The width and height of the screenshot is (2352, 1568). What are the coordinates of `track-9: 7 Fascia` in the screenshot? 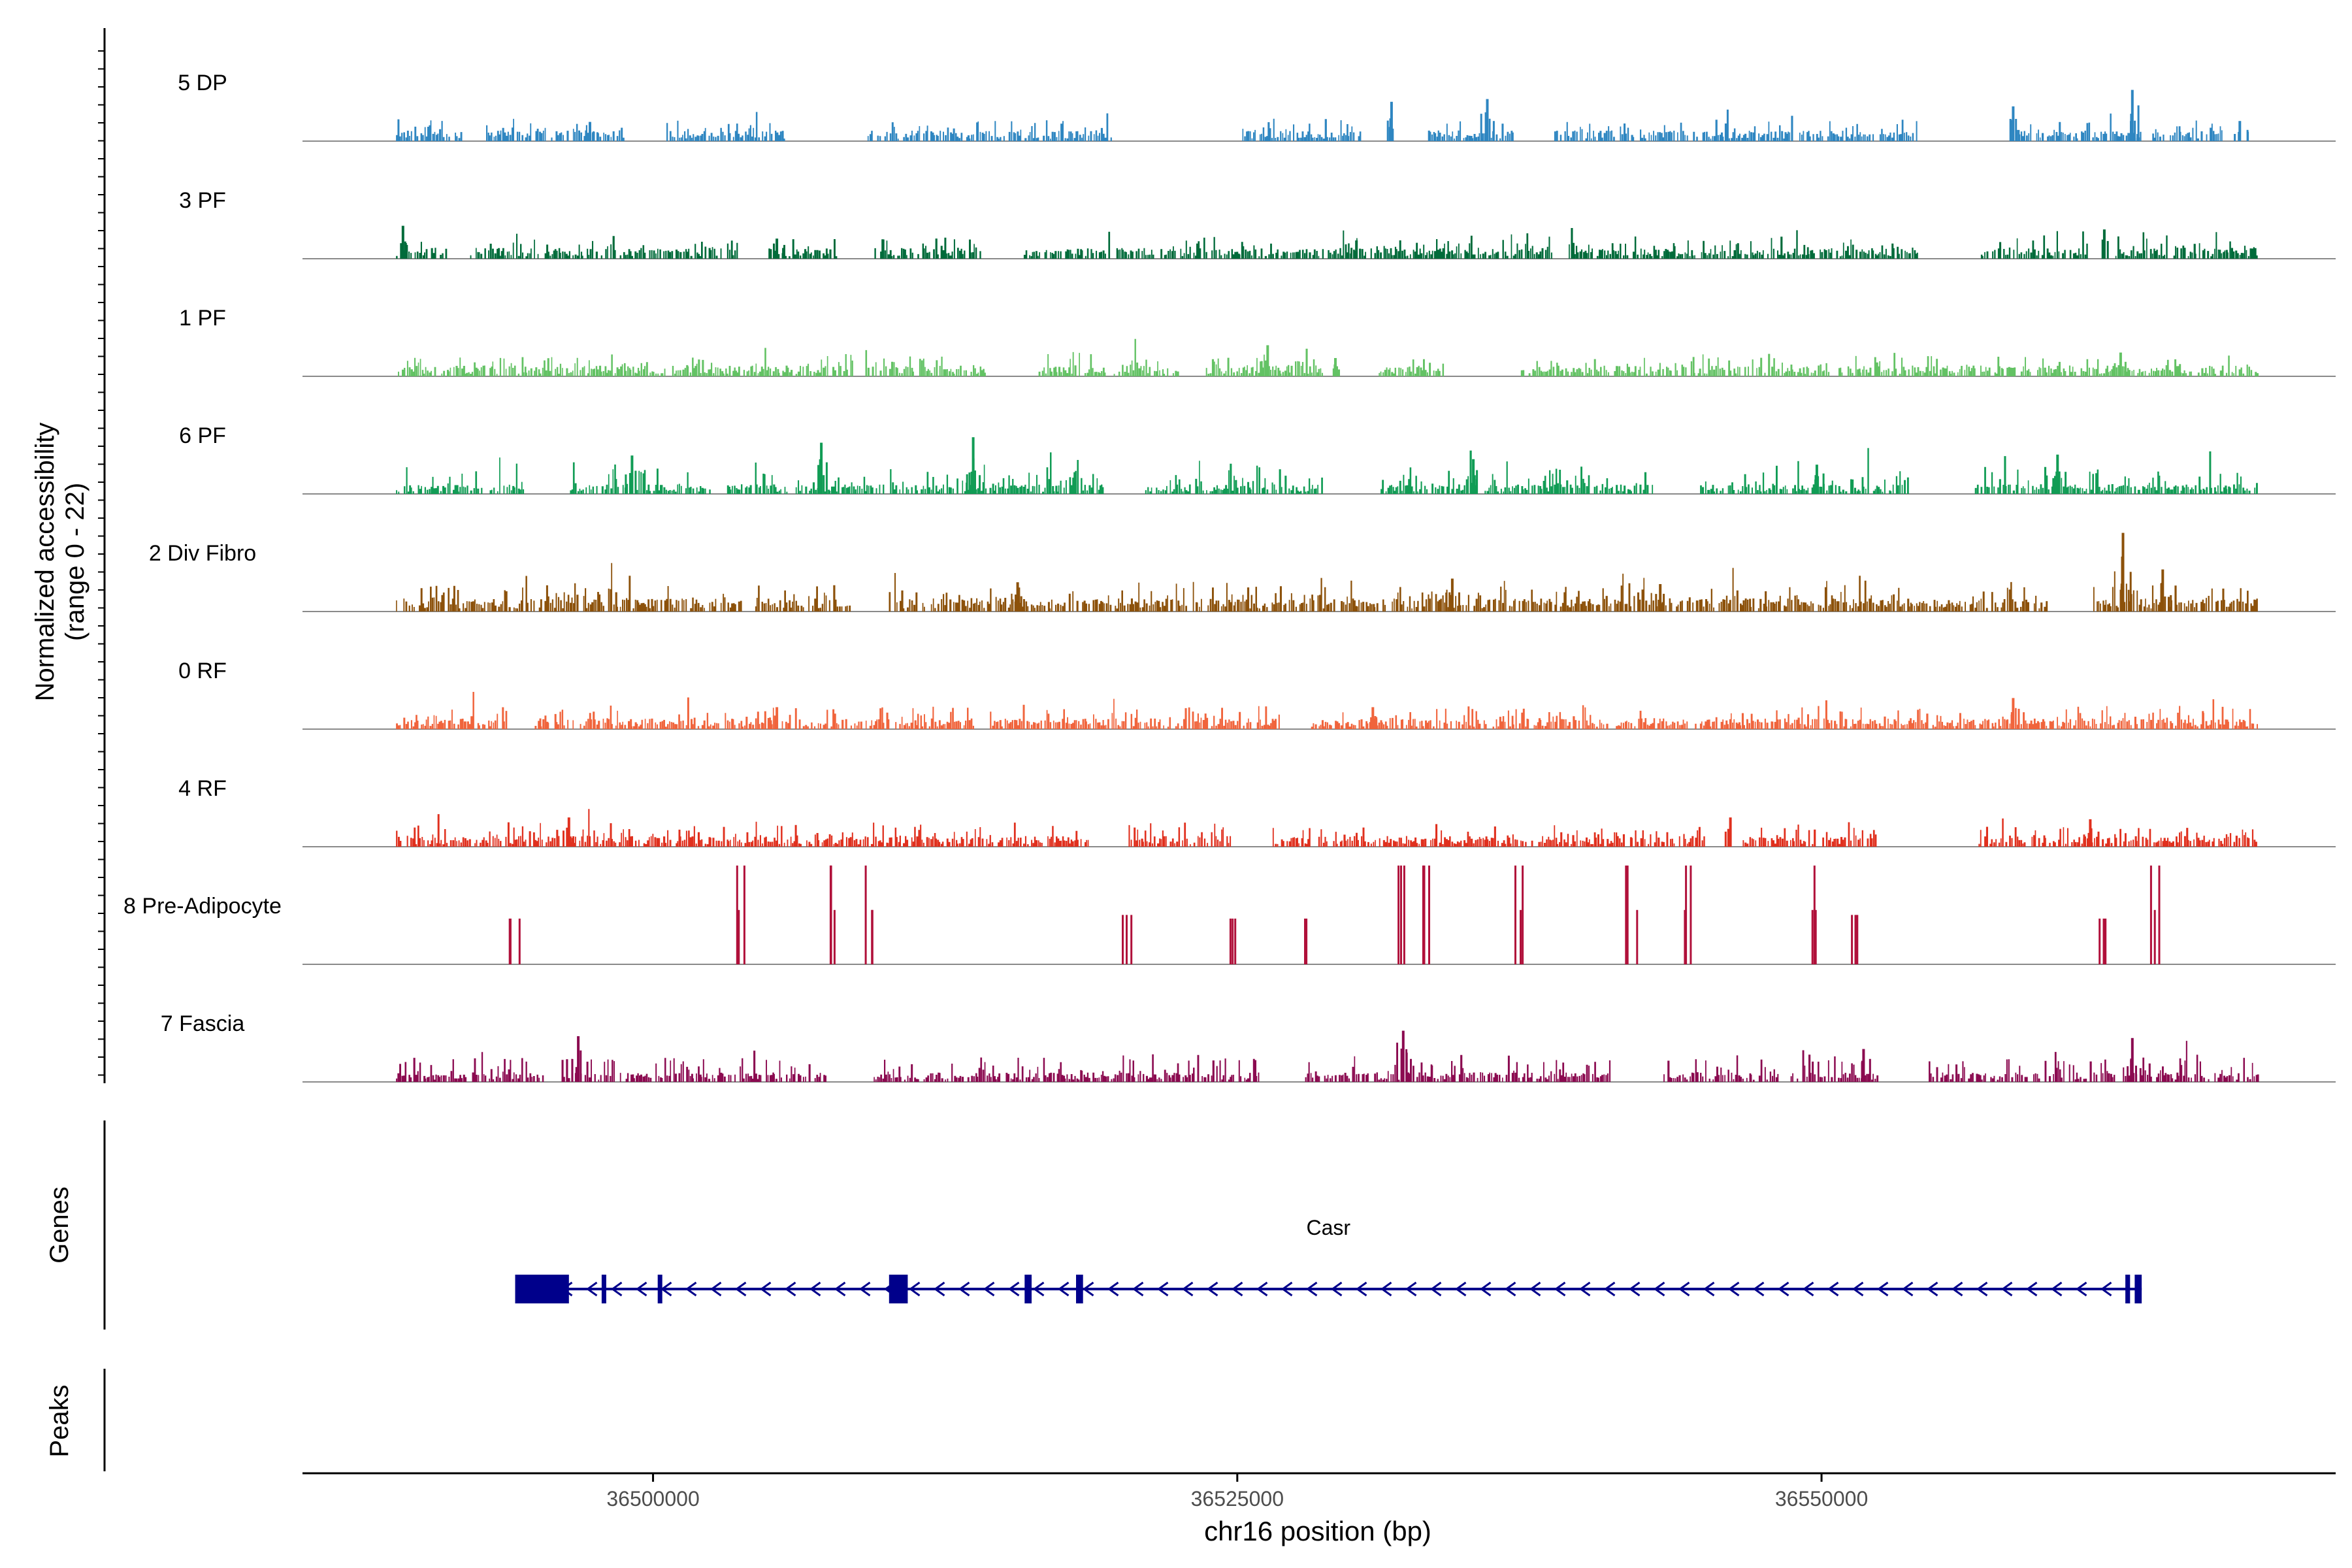 It's located at (1248, 1047).